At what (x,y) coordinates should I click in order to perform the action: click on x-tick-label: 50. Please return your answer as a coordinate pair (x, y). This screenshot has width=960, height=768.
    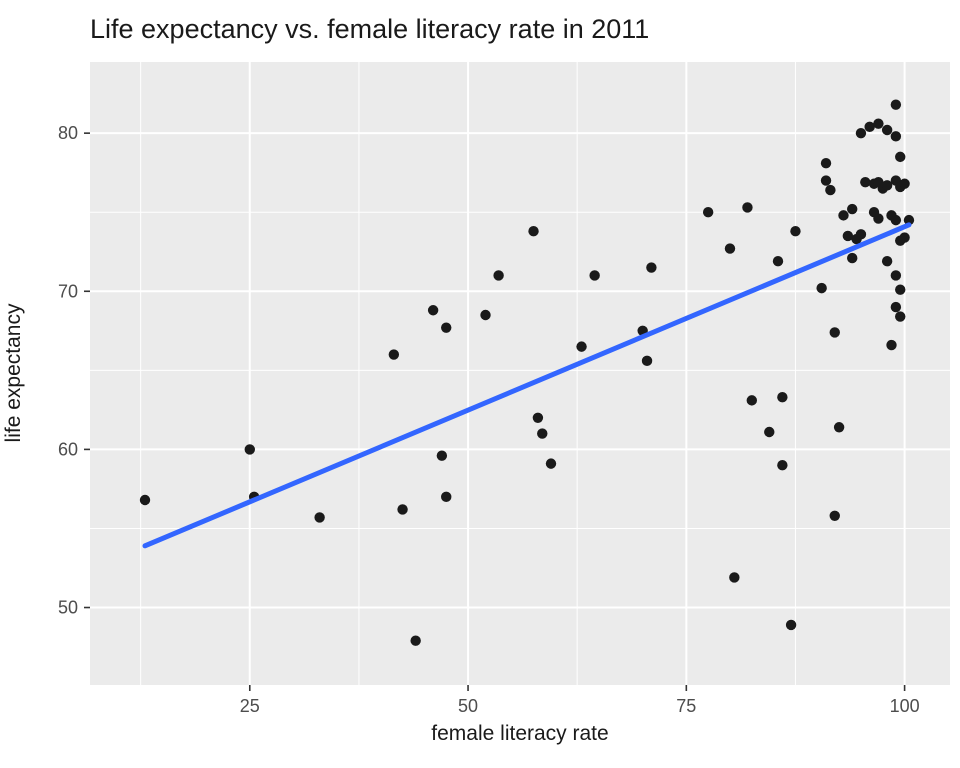
    Looking at the image, I should click on (468, 706).